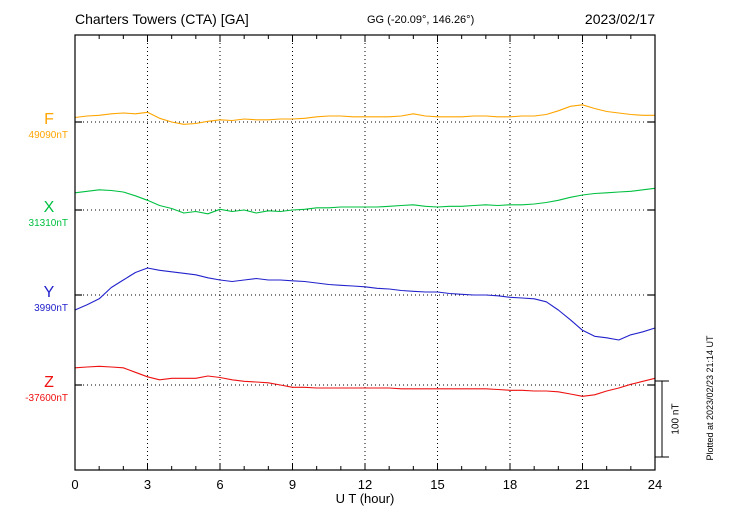 The height and width of the screenshot is (520, 730). I want to click on station-title: Charters Towers (CTA) [GA], so click(162, 19).